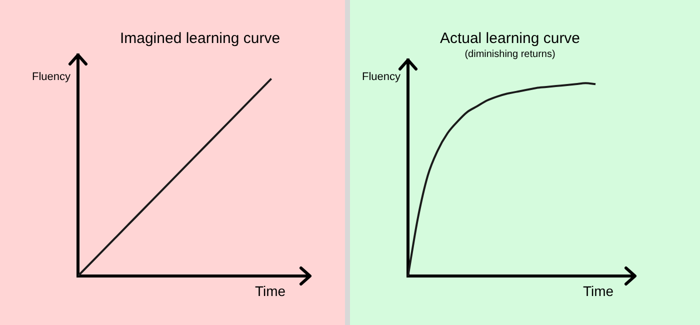  What do you see at coordinates (200, 38) in the screenshot?
I see `chart-title: Imagined learning curve` at bounding box center [200, 38].